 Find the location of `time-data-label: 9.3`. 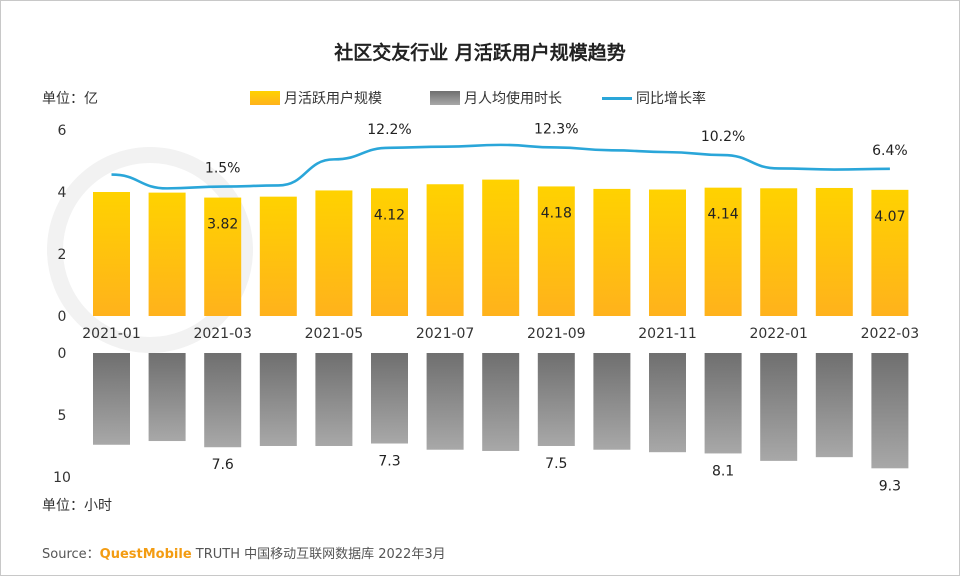

time-data-label: 9.3 is located at coordinates (890, 486).